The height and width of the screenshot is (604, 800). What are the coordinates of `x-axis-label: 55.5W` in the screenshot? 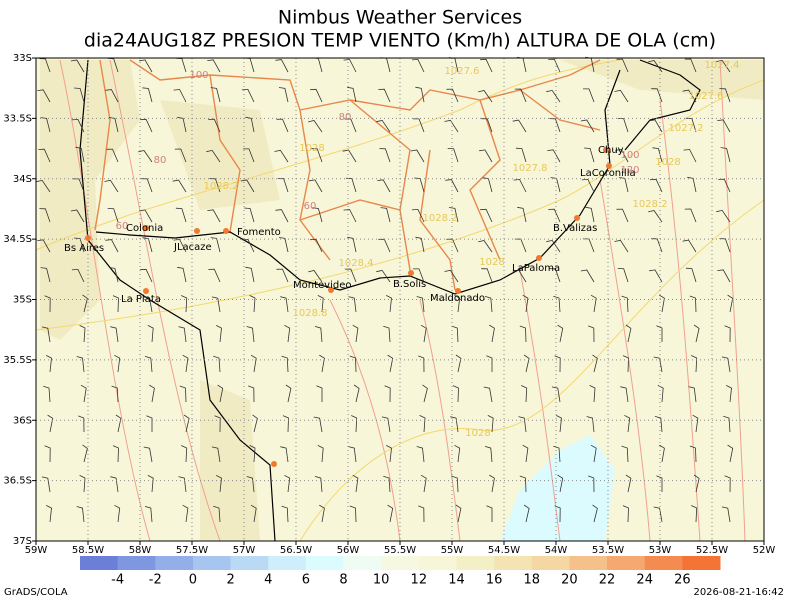 It's located at (400, 550).